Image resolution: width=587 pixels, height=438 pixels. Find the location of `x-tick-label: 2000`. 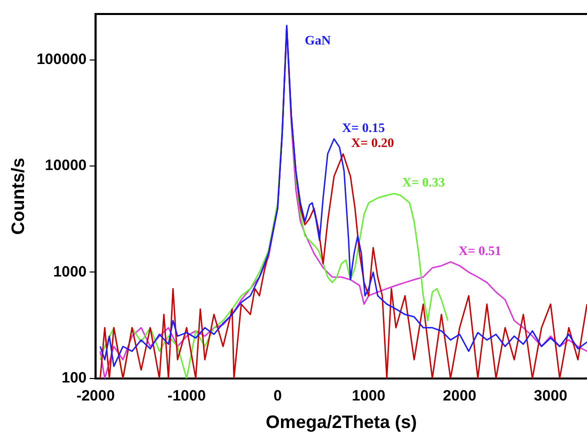

x-tick-label: 2000 is located at coordinates (459, 396).